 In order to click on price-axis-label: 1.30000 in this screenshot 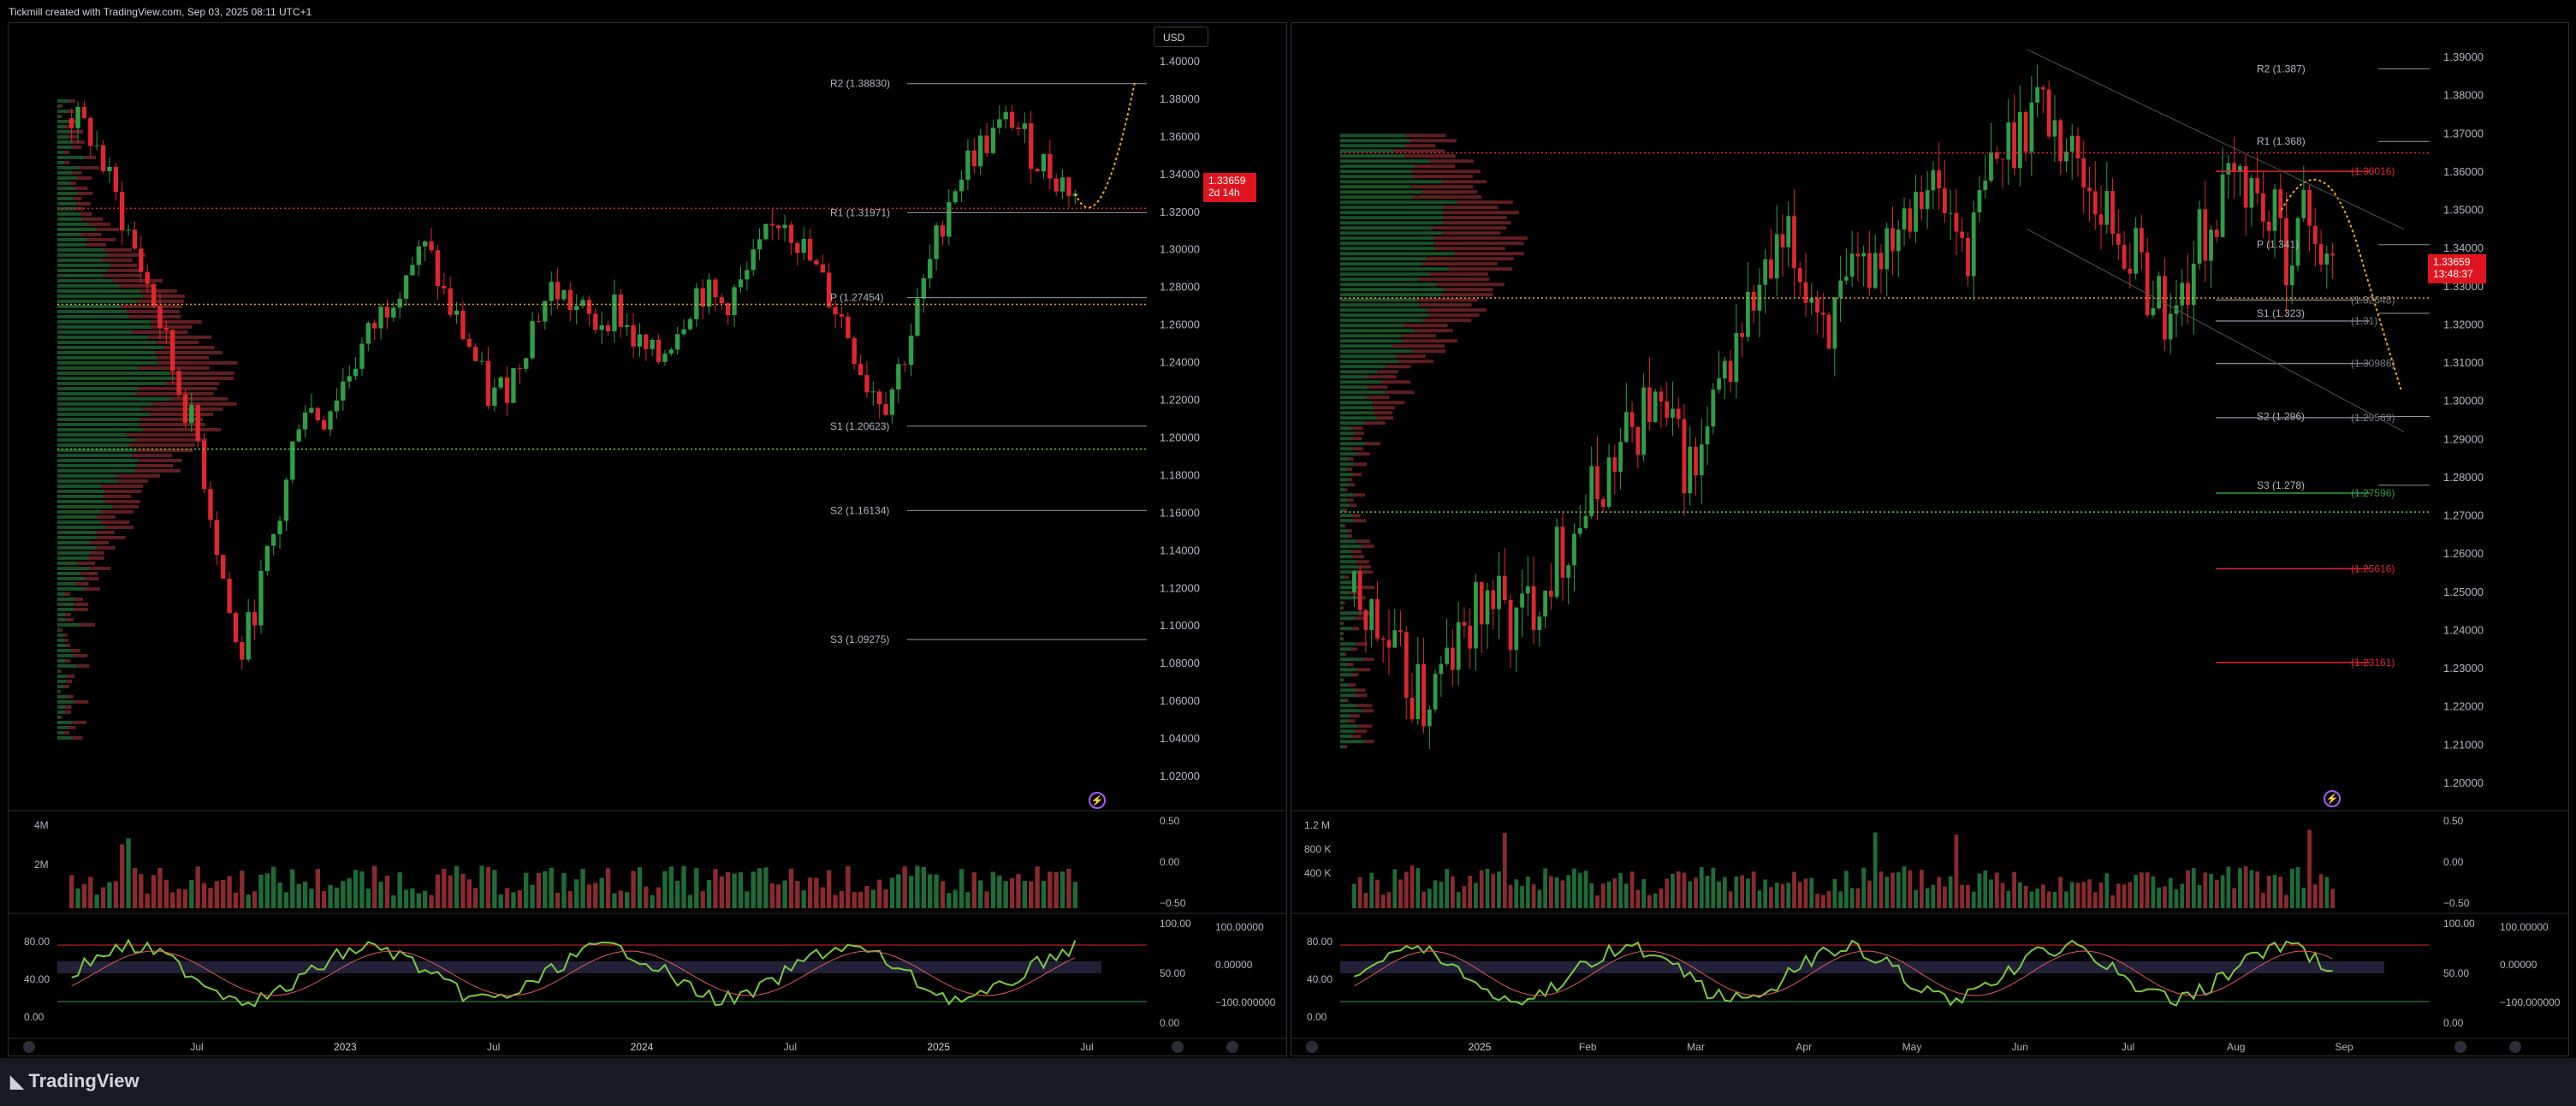, I will do `click(2463, 401)`.